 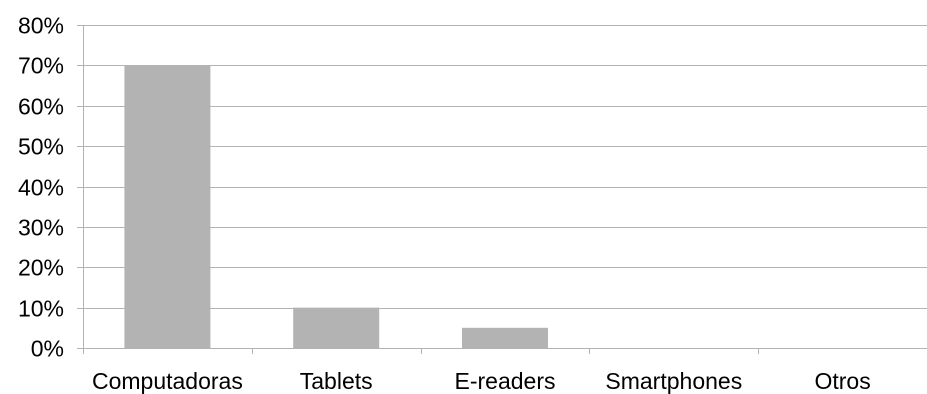 I want to click on y-tick-label: 0%, so click(x=47, y=349).